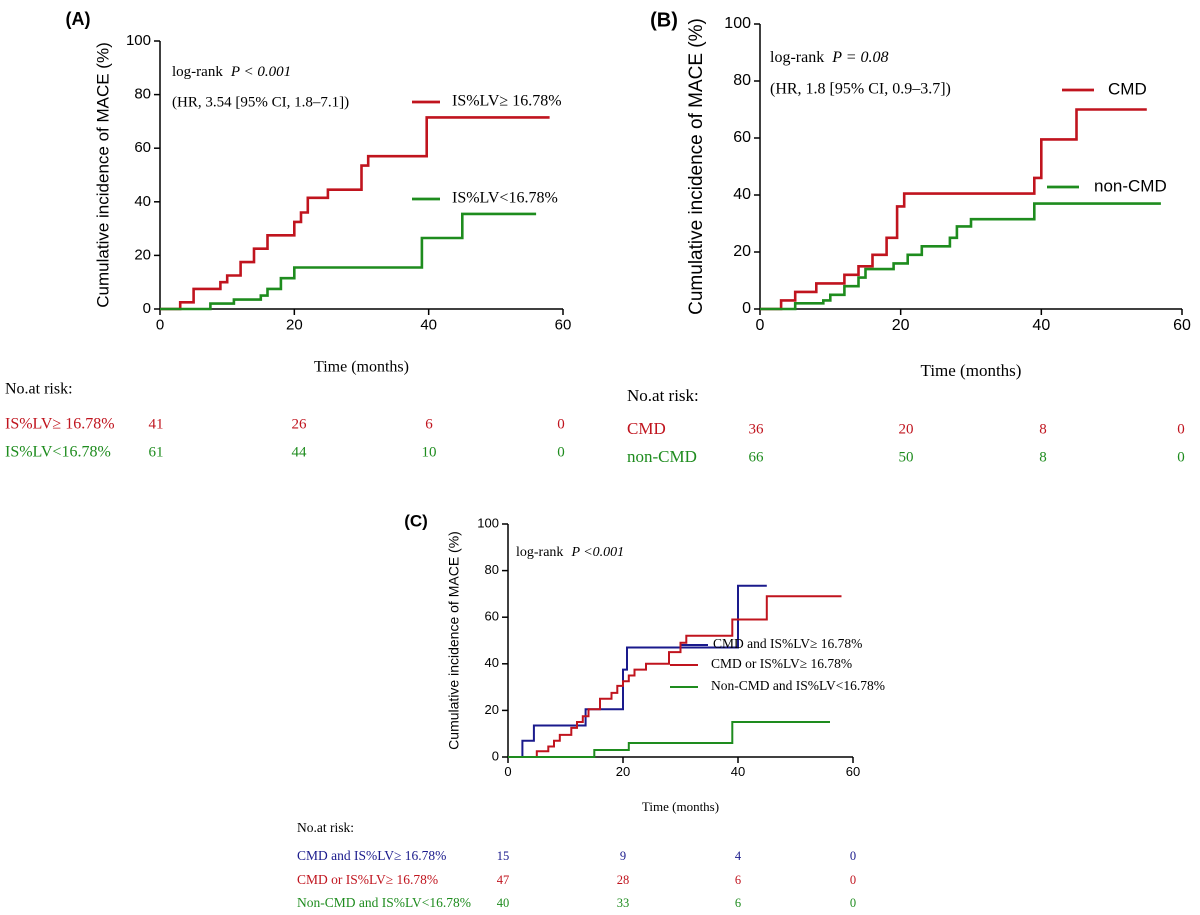 The width and height of the screenshot is (1200, 915). What do you see at coordinates (787, 643) in the screenshot?
I see `legend-label: CMD and IS%LV≥ 16.78%` at bounding box center [787, 643].